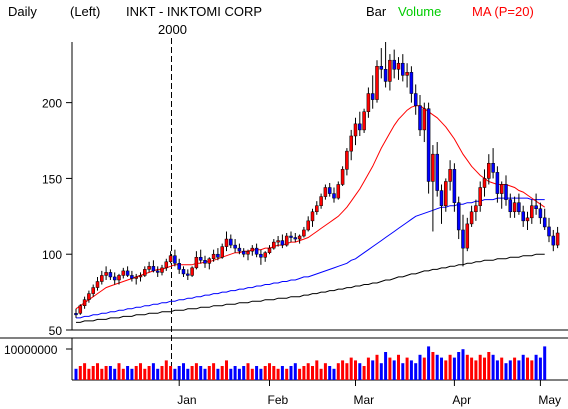 The image size is (568, 409). I want to click on ma-legend: MA (P=20), so click(503, 11).